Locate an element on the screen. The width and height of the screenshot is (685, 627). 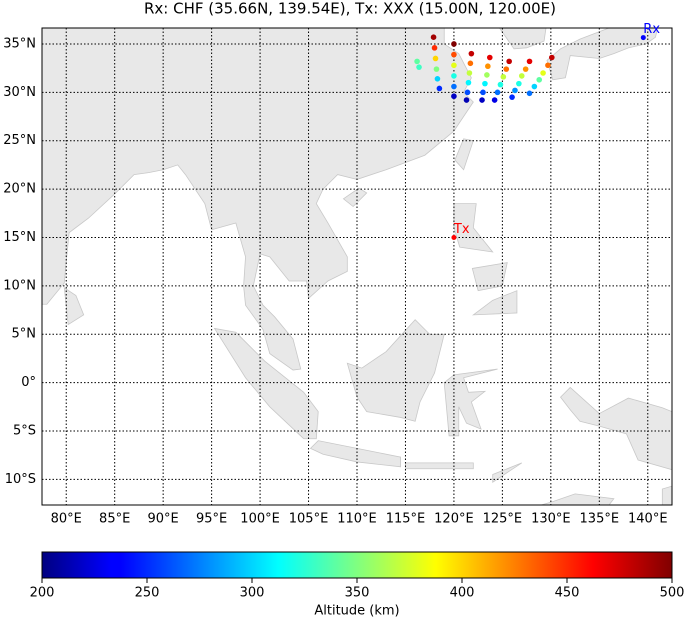
colorbar-tick-label: 200 is located at coordinates (42, 593).